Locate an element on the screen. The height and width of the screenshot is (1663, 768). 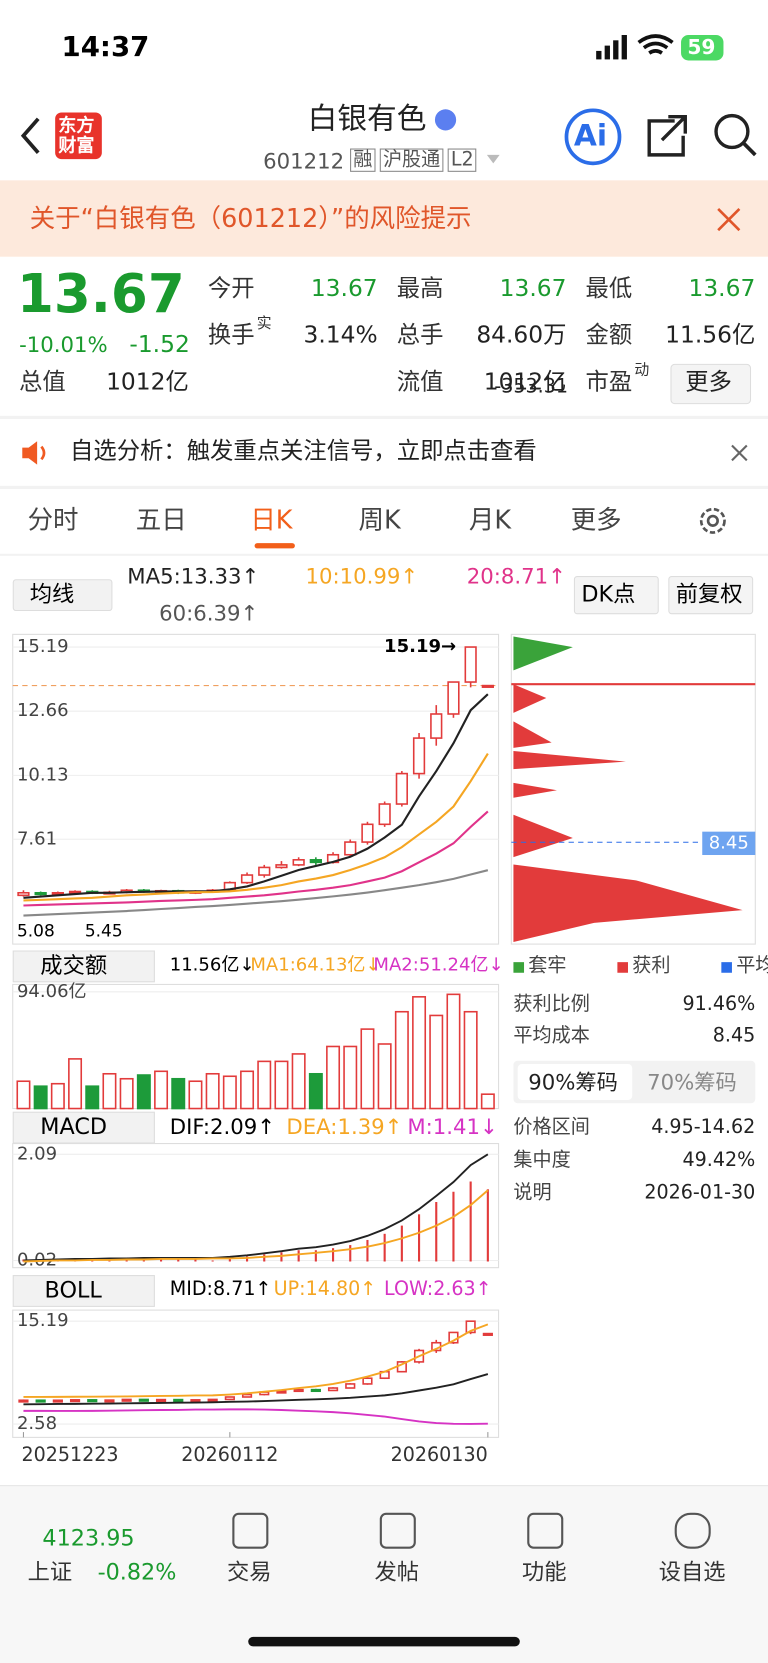
close-banner is located at coordinates (729, 220).